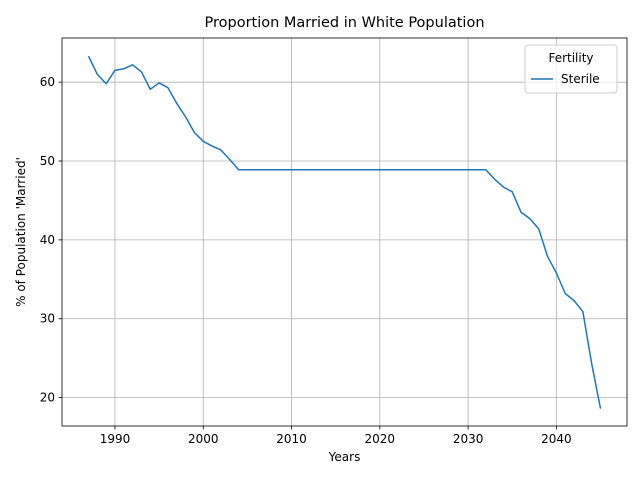 The image size is (640, 480). Describe the element at coordinates (47, 319) in the screenshot. I see `y-tick-label: 30` at that location.